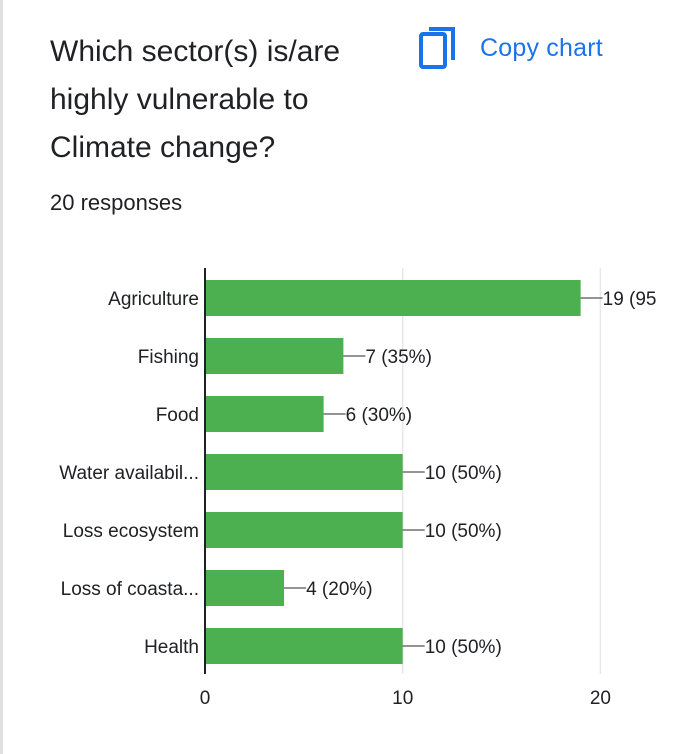 Image resolution: width=682 pixels, height=754 pixels. Describe the element at coordinates (131, 531) in the screenshot. I see `category-label: Loss ecosystem` at that location.